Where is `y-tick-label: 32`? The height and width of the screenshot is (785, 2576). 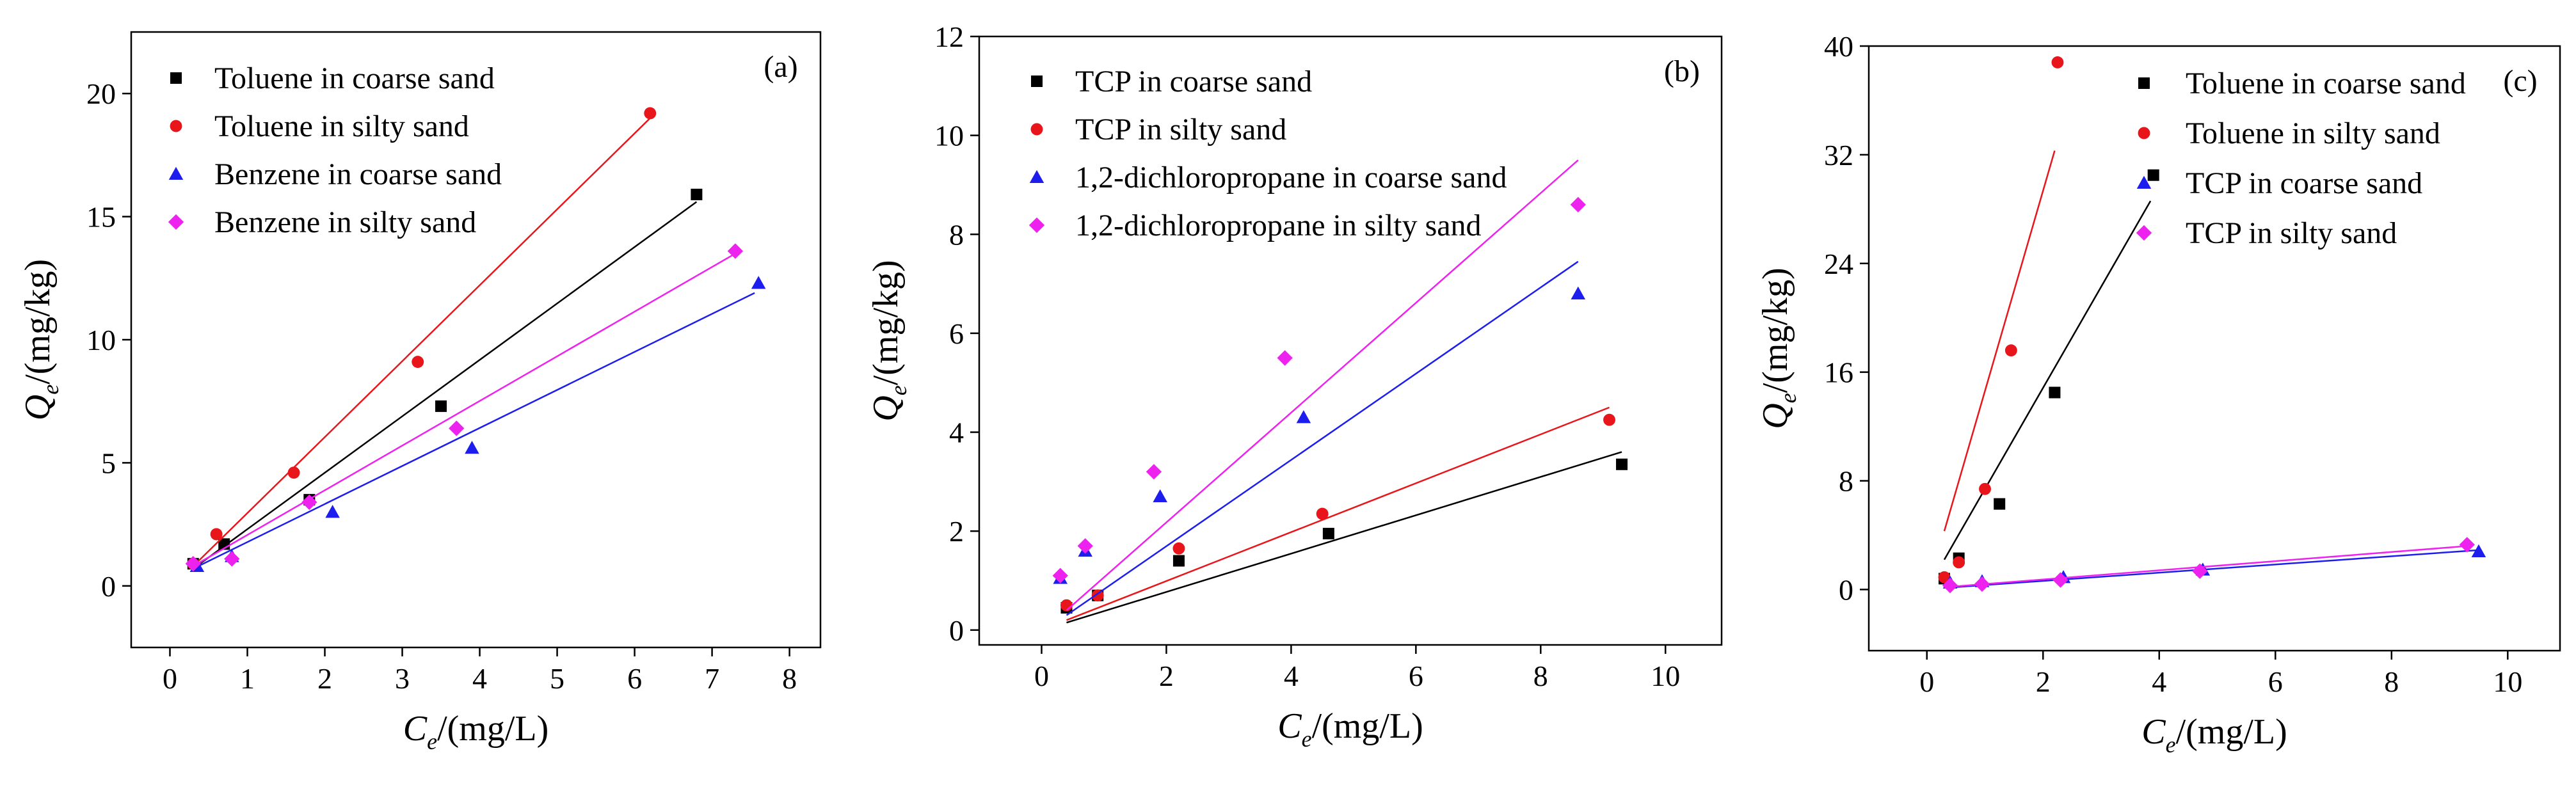
y-tick-label: 32 is located at coordinates (1838, 155).